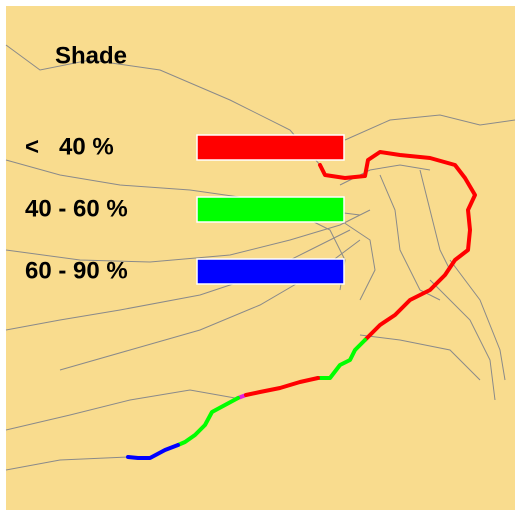 This screenshot has width=521, height=516. I want to click on legend-title: Shade, so click(91, 55).